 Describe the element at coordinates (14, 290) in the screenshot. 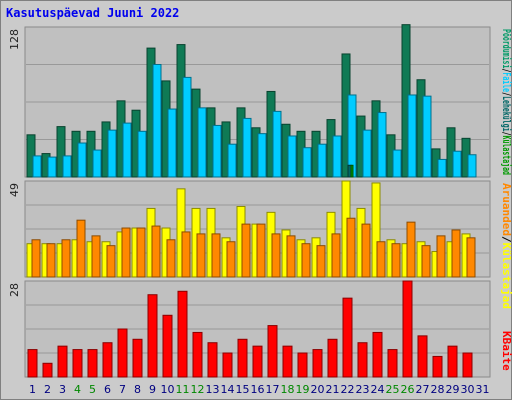

I see `y-max-label: 28` at that location.